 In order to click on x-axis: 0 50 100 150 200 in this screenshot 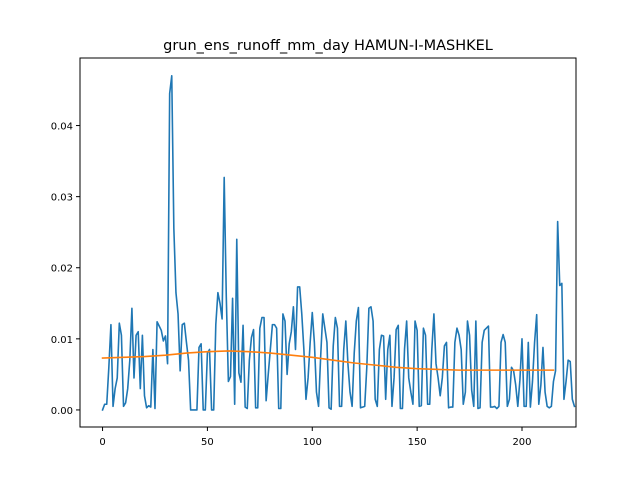, I will do `click(315, 437)`.